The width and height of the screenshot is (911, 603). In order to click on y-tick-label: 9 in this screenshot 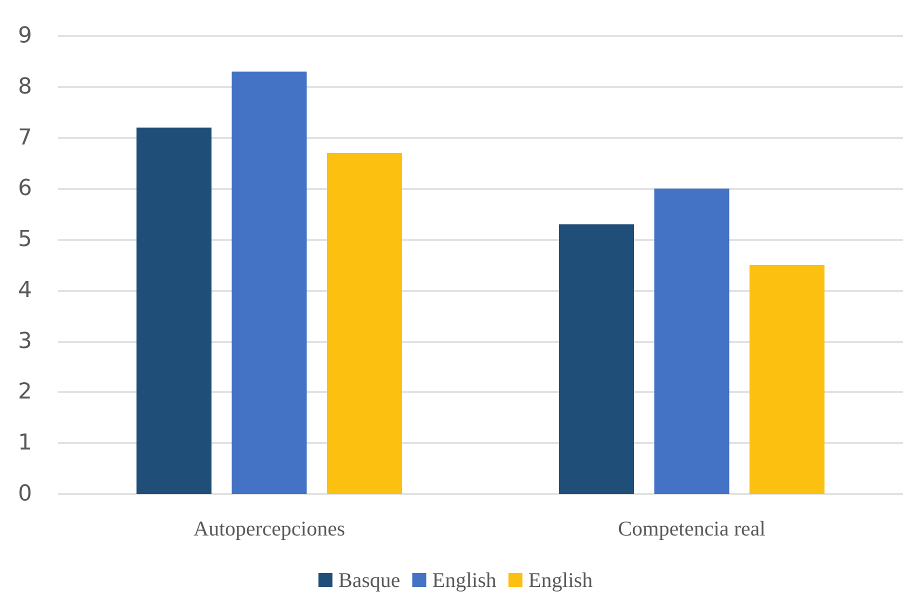, I will do `click(25, 36)`.